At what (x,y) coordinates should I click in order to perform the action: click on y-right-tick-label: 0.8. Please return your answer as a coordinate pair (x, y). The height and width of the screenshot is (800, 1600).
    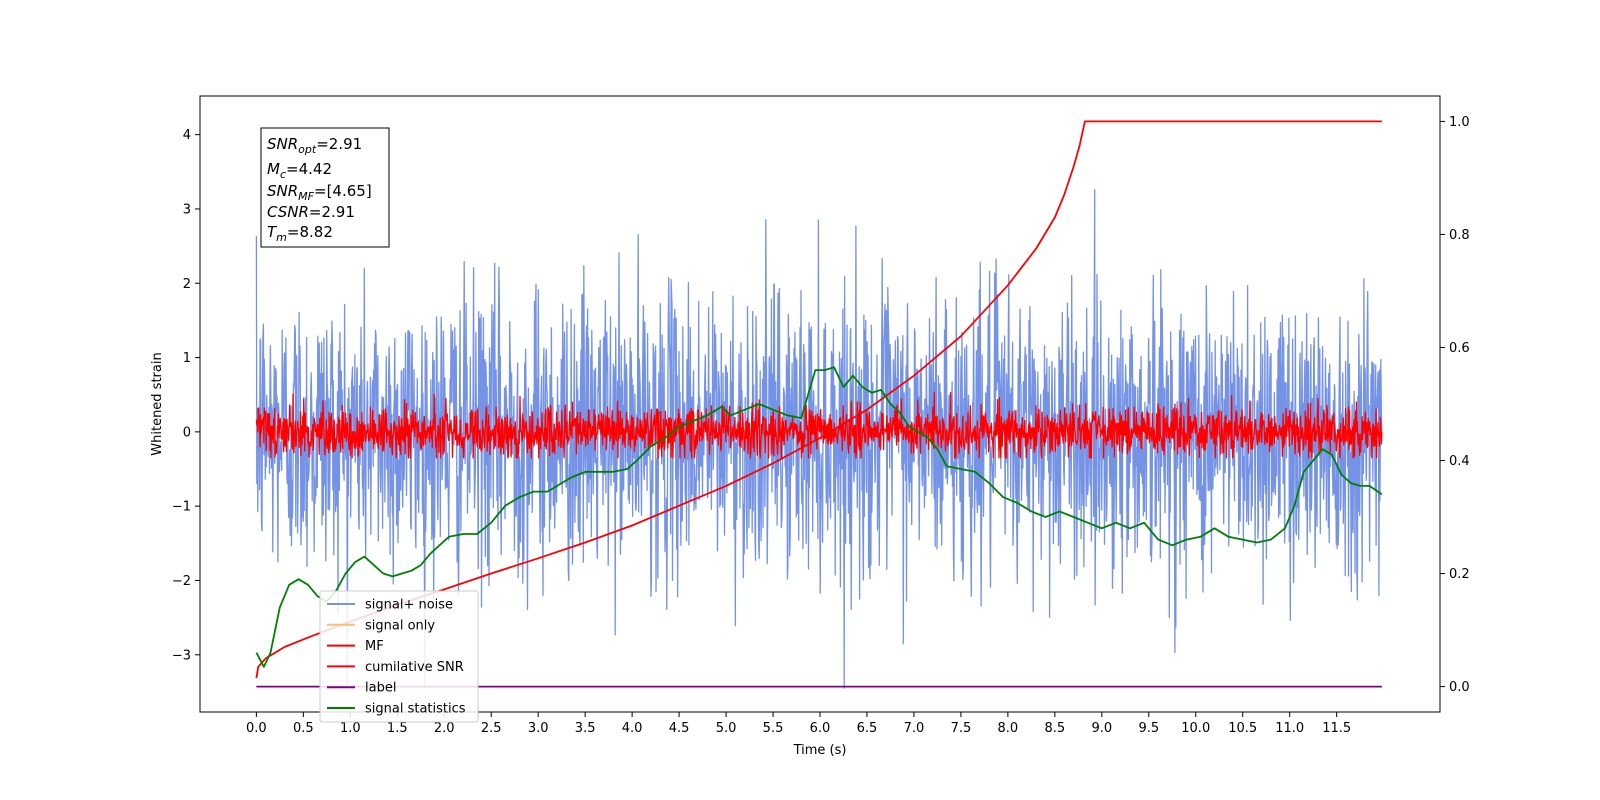
    Looking at the image, I should click on (1459, 235).